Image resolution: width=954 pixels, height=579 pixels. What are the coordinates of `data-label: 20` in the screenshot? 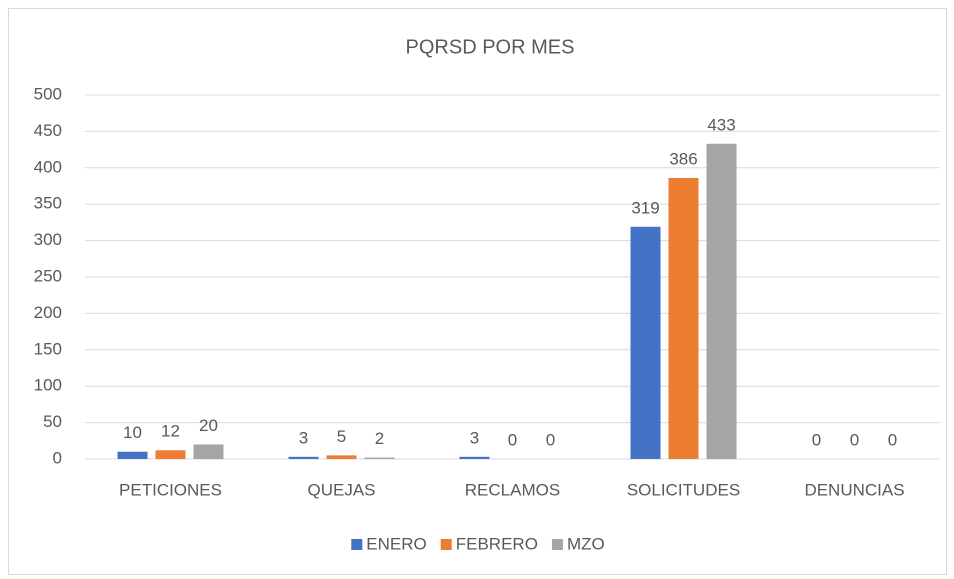 It's located at (208, 425).